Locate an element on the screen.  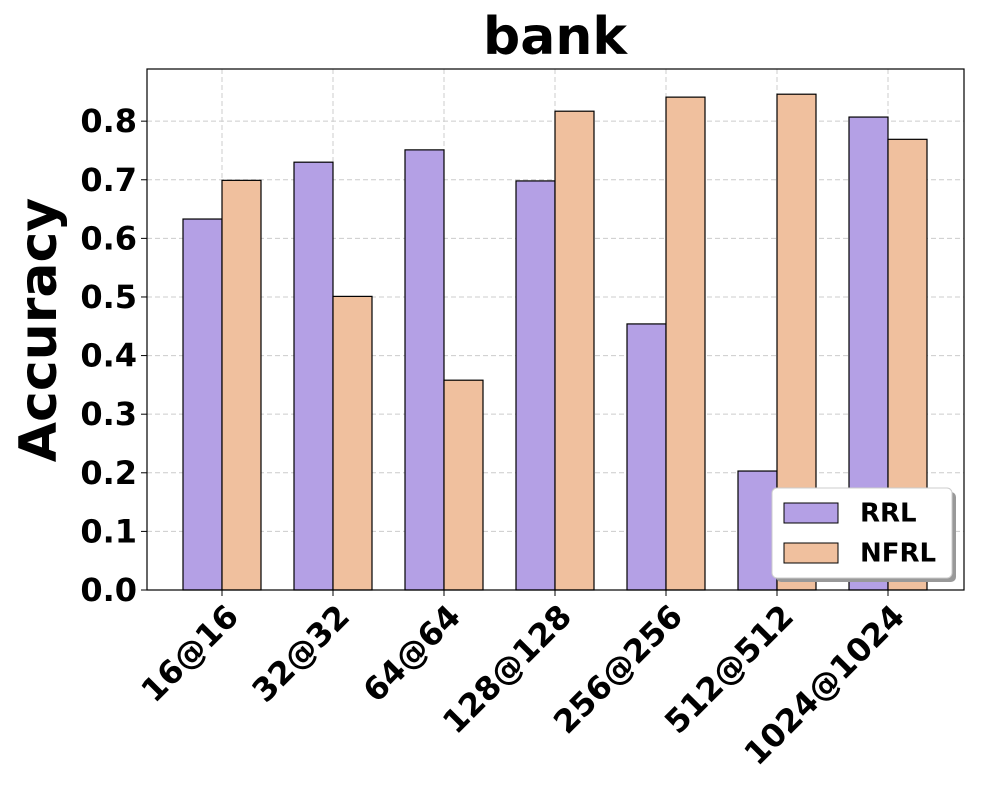
x-tick-label: 32@32 is located at coordinates (301, 653).